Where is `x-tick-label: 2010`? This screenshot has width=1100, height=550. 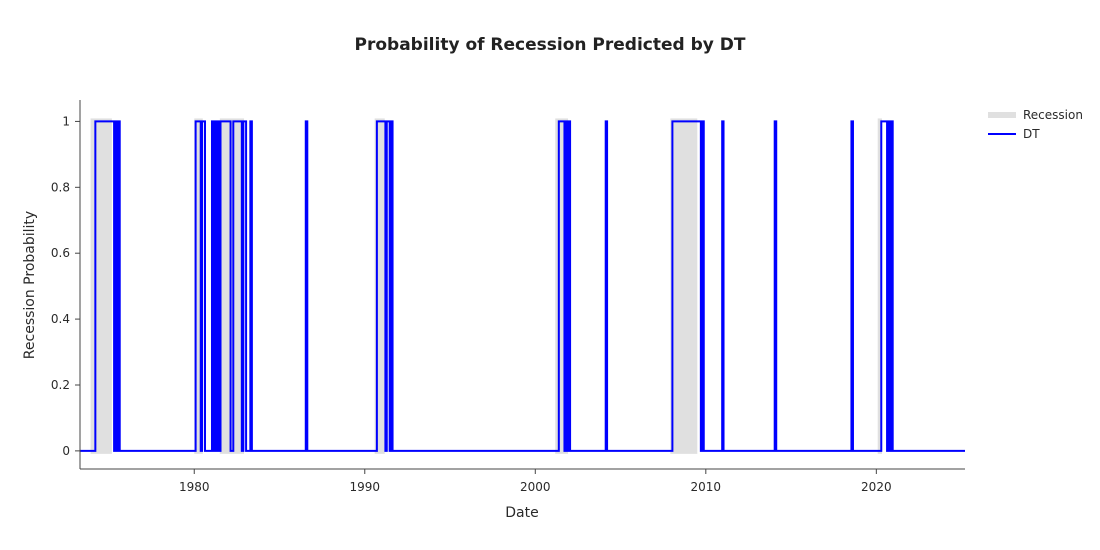 x-tick-label: 2010 is located at coordinates (706, 487).